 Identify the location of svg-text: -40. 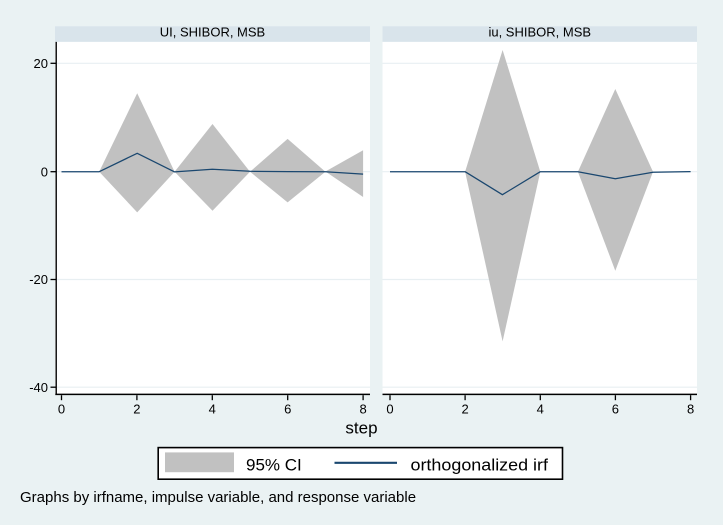
(38, 387).